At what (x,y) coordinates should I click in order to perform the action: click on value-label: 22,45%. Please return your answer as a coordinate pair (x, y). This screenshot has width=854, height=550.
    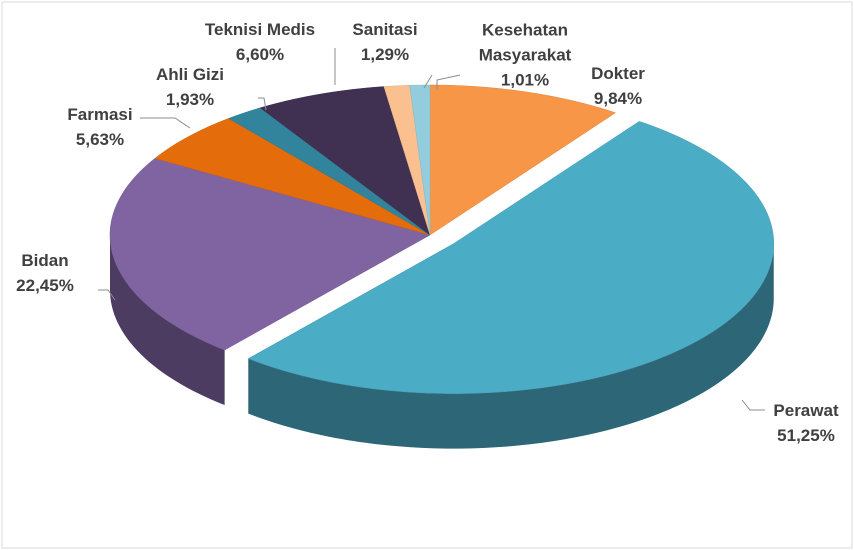
    Looking at the image, I should click on (45, 285).